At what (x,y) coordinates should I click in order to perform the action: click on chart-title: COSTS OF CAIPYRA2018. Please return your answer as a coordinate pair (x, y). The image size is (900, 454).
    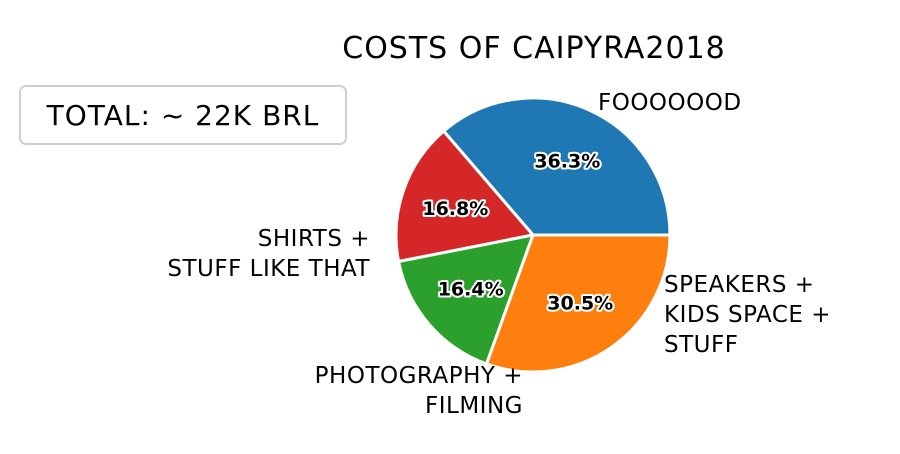
    Looking at the image, I should click on (534, 48).